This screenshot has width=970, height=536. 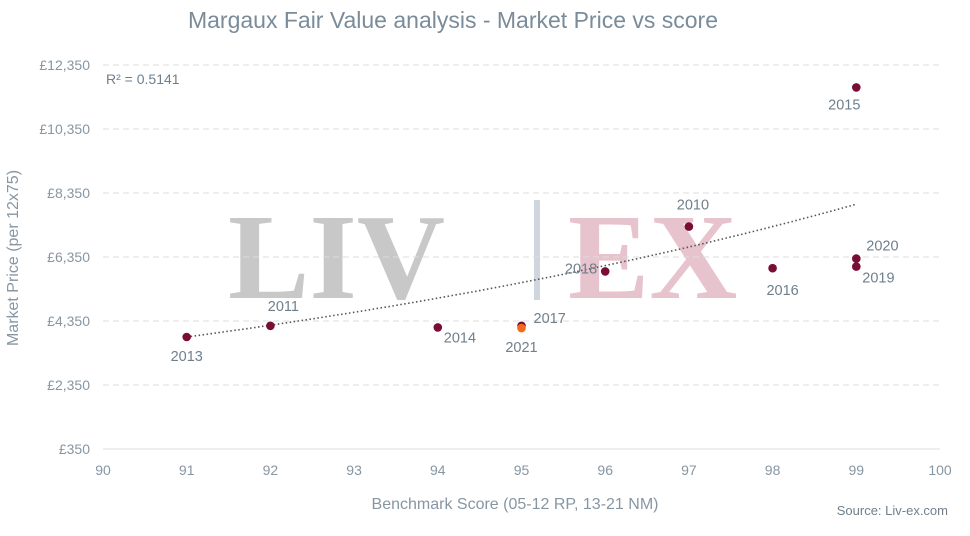 I want to click on point-label-2018: 2018, so click(x=581, y=269).